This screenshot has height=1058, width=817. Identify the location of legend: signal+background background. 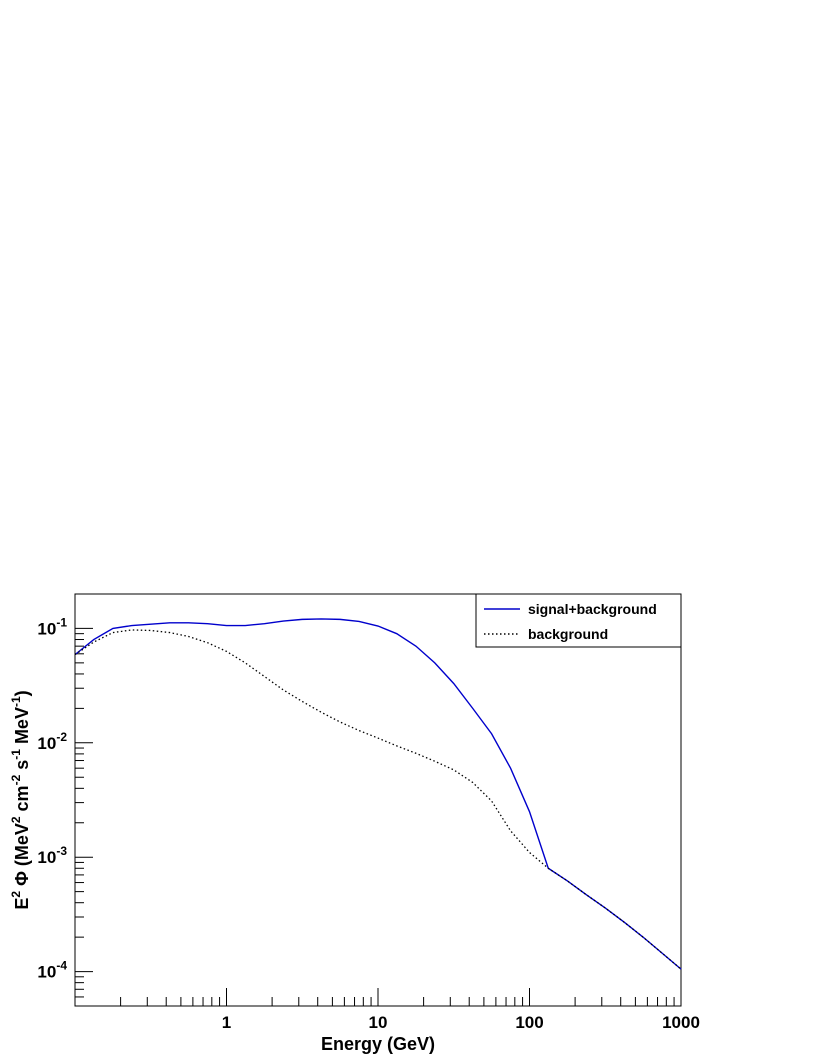
(578, 620).